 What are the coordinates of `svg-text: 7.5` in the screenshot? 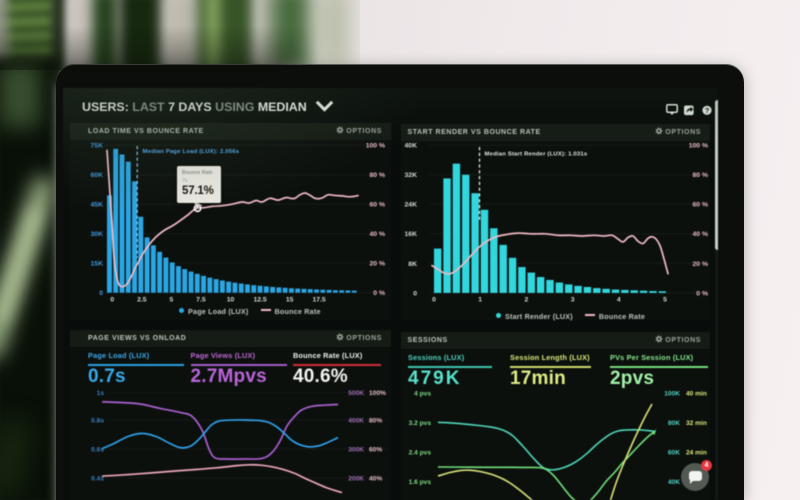 It's located at (201, 300).